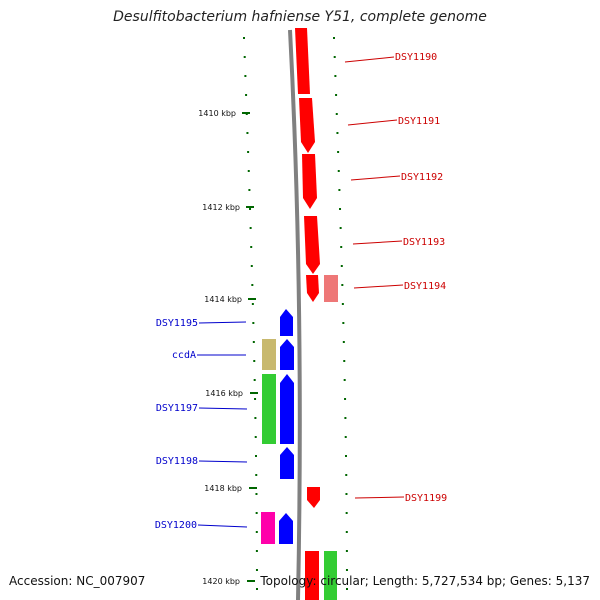  What do you see at coordinates (422, 177) in the screenshot?
I see `gene-label-dsy1192: DSY1192` at bounding box center [422, 177].